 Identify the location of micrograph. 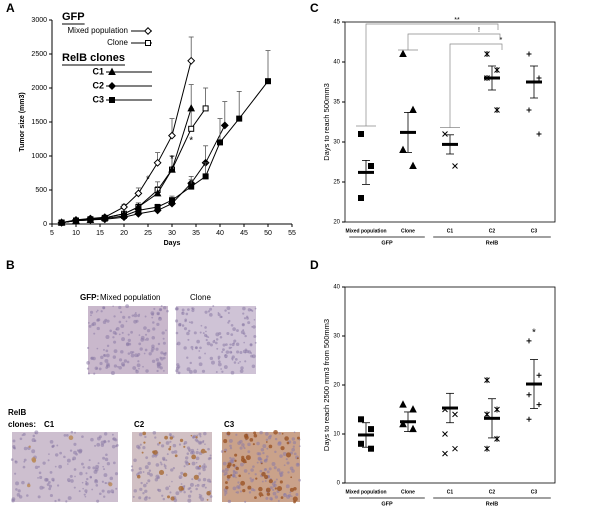
(215, 340).